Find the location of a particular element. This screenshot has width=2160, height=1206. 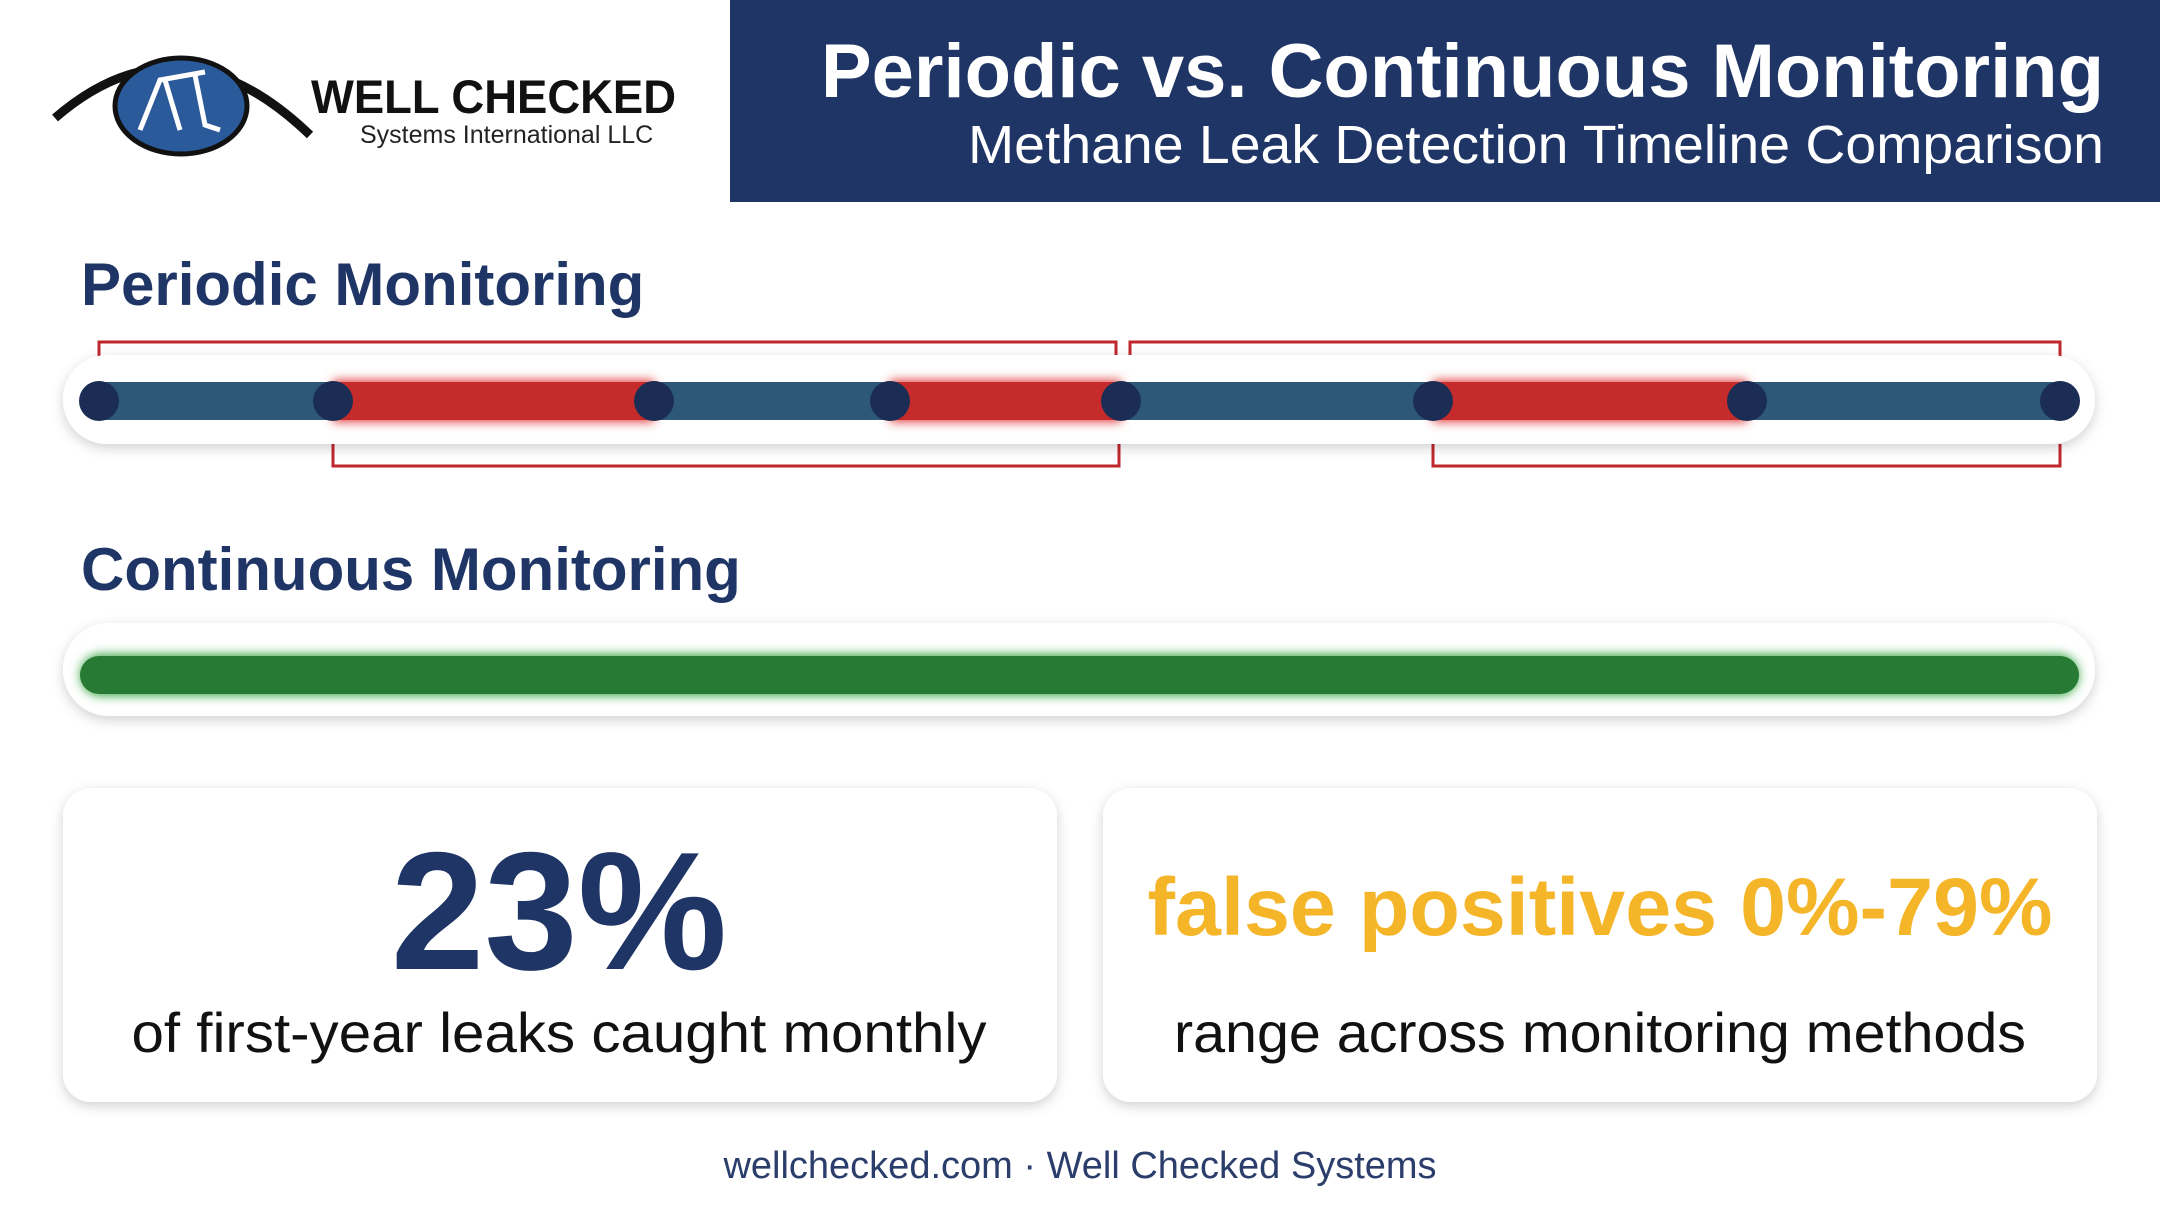

logo-pump is located at coordinates (179, 101).